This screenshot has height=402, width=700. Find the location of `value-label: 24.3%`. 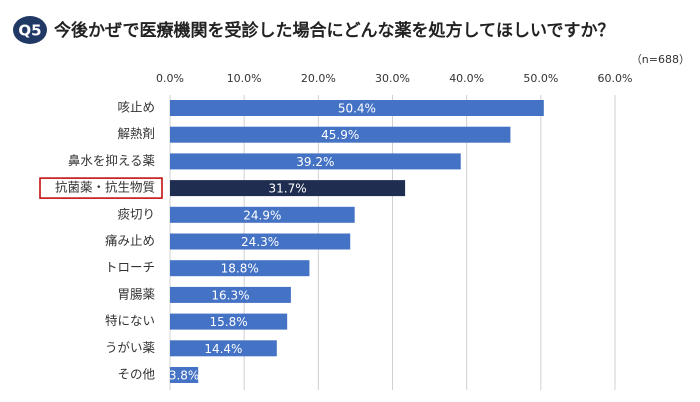

value-label: 24.3% is located at coordinates (260, 242).